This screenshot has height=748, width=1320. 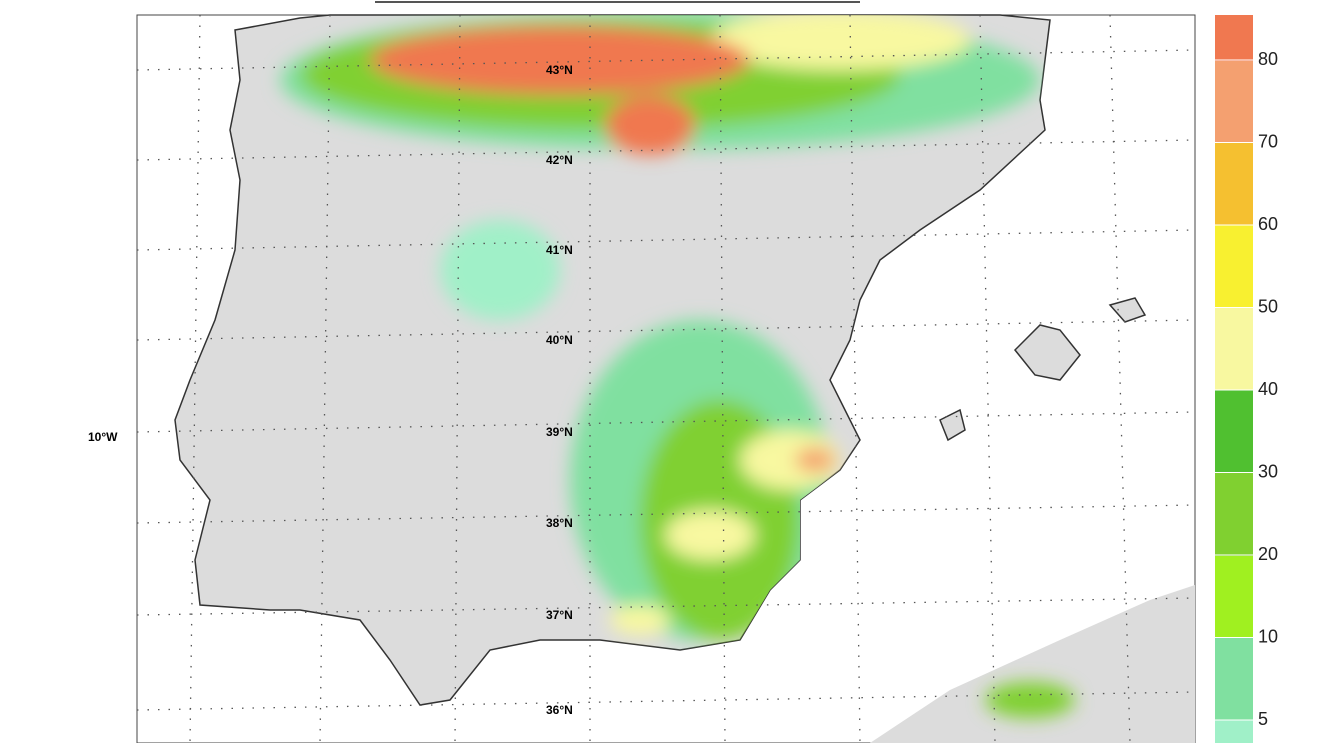 What do you see at coordinates (559, 523) in the screenshot?
I see `lat-label: 38°N` at bounding box center [559, 523].